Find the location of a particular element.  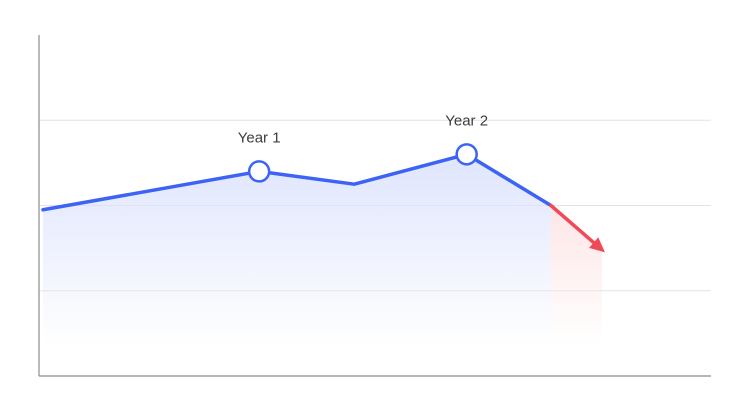

trend-arrowhead is located at coordinates (597, 245).